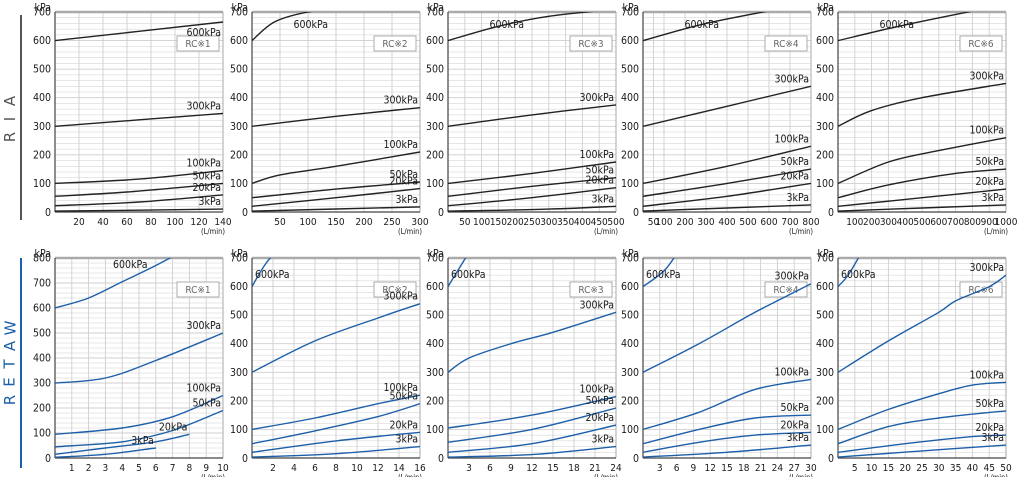  I want to click on x-tick-label: 60, so click(127, 222).